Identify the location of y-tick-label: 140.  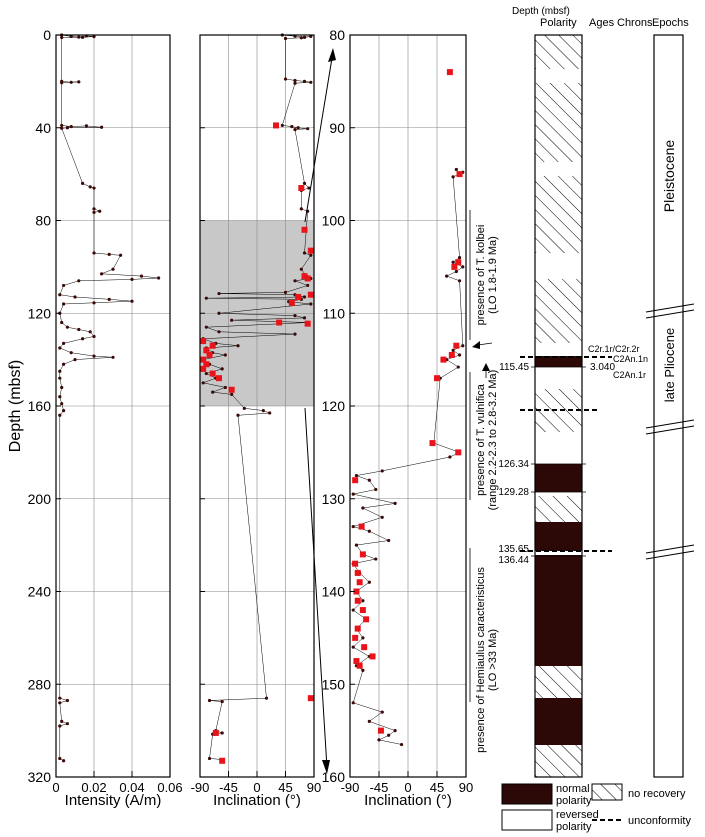
(334, 592).